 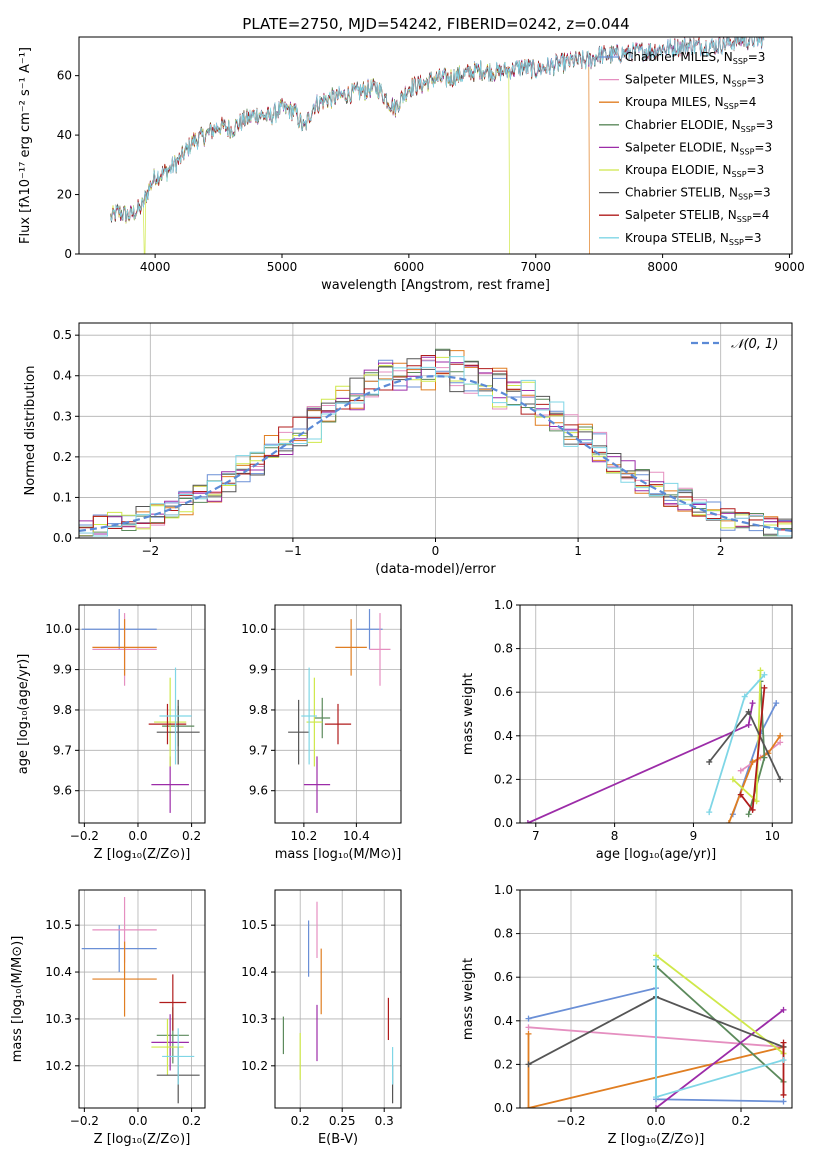 I want to click on legend-label-text: Chabrier MILES, N, so click(x=679, y=57).